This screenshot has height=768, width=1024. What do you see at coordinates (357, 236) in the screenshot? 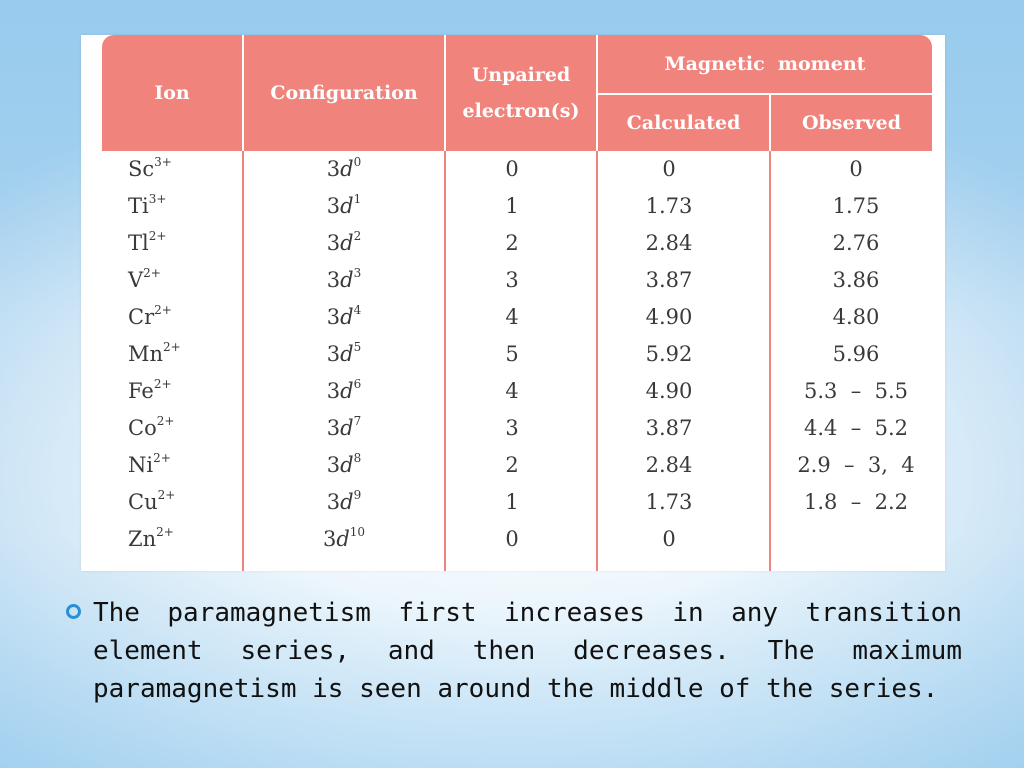
I see `configuration-exponent: 2` at bounding box center [357, 236].